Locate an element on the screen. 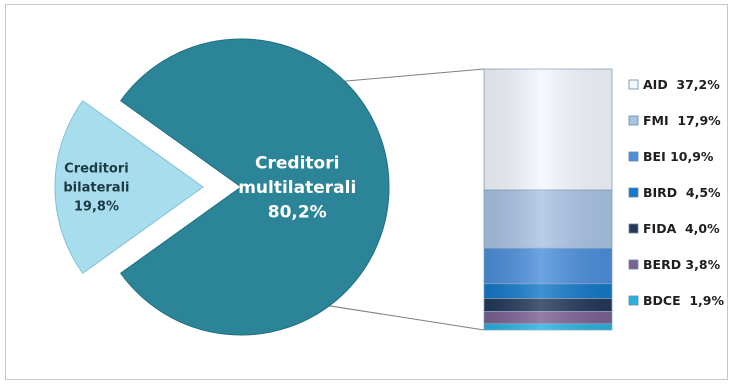  legend-label-4: FIDA 4,0% is located at coordinates (681, 228).